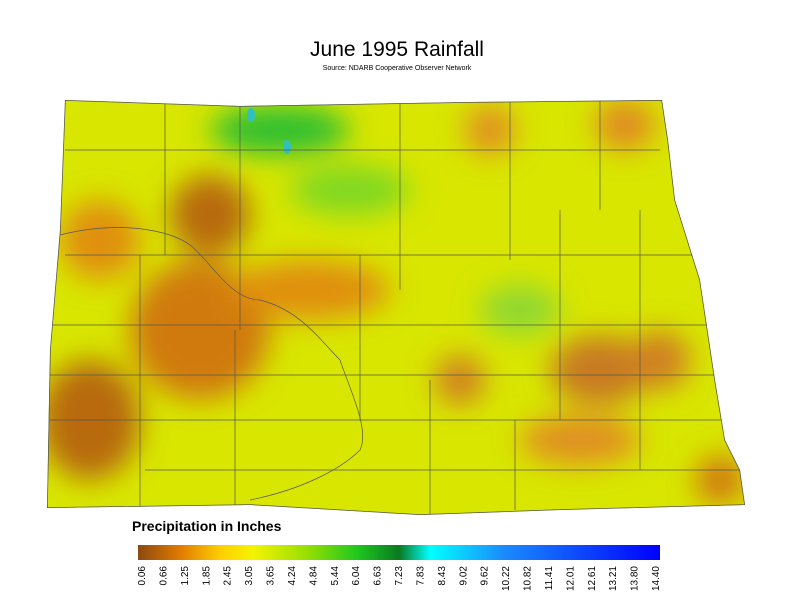 This screenshot has width=792, height=612. Describe the element at coordinates (549, 578) in the screenshot. I see `legend-tick-label: 11.41` at that location.